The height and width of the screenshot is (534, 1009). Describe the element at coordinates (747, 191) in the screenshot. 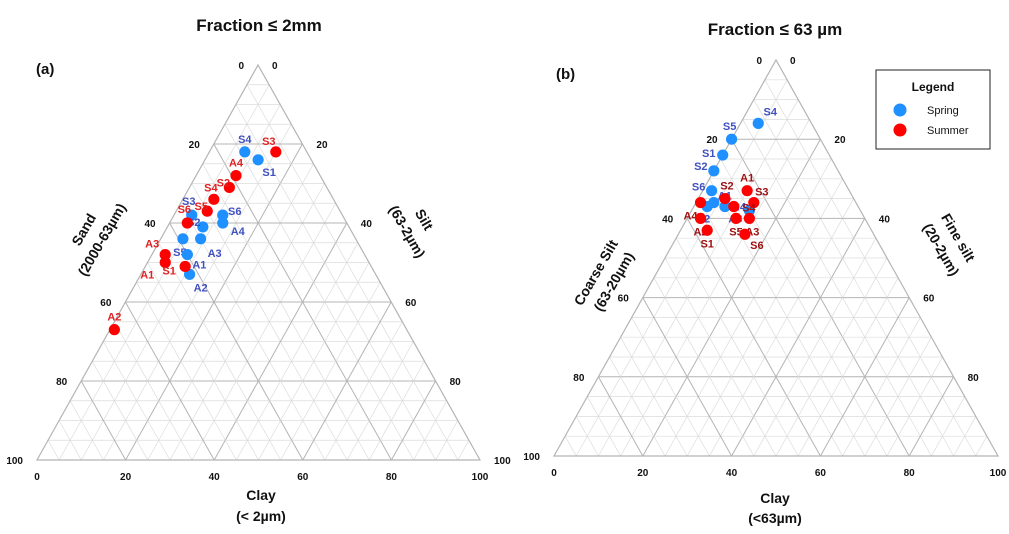

I see `data-point-summer-a1` at that location.